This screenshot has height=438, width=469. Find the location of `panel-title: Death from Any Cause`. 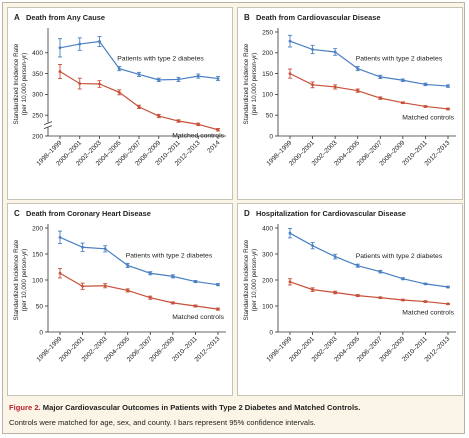

panel-title: Death from Any Cause is located at coordinates (65, 17).